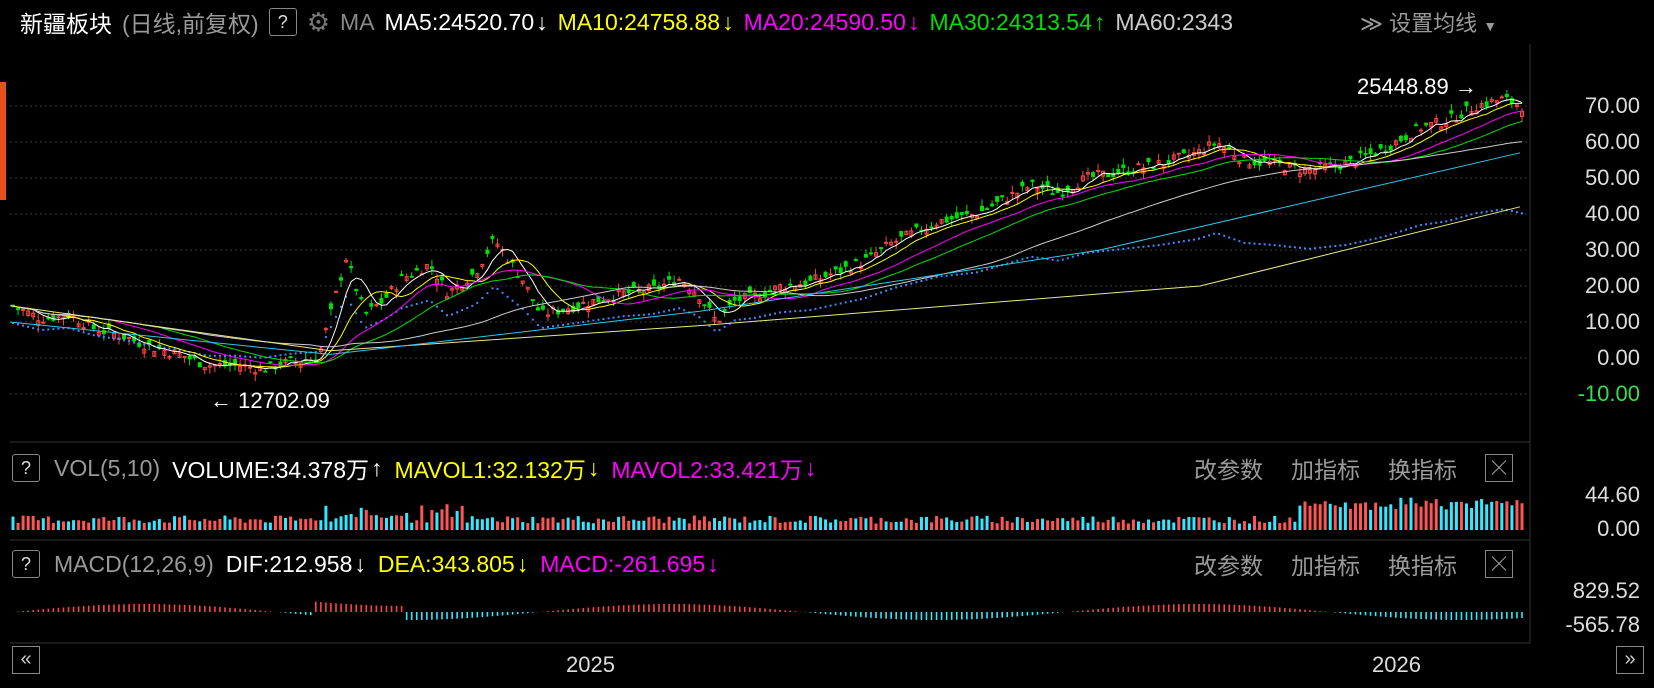  I want to click on gear-icon: ⚙, so click(318, 21).